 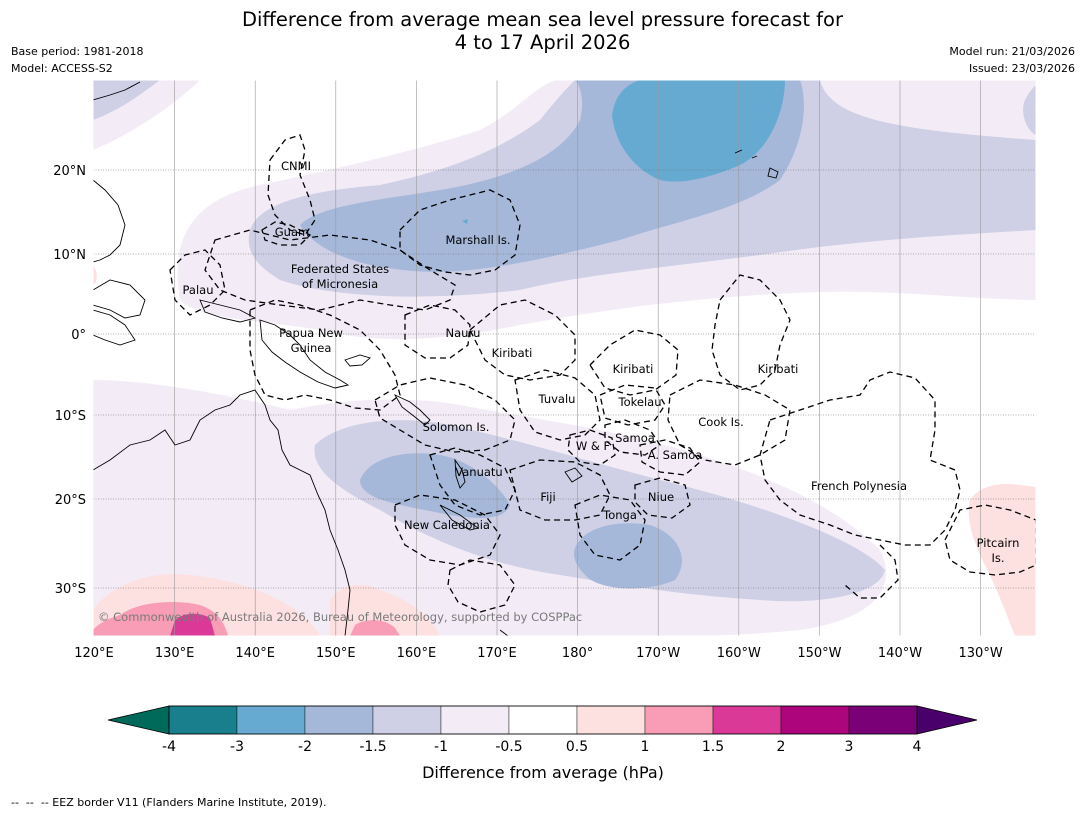 I want to click on eez-niue, so click(x=662, y=498).